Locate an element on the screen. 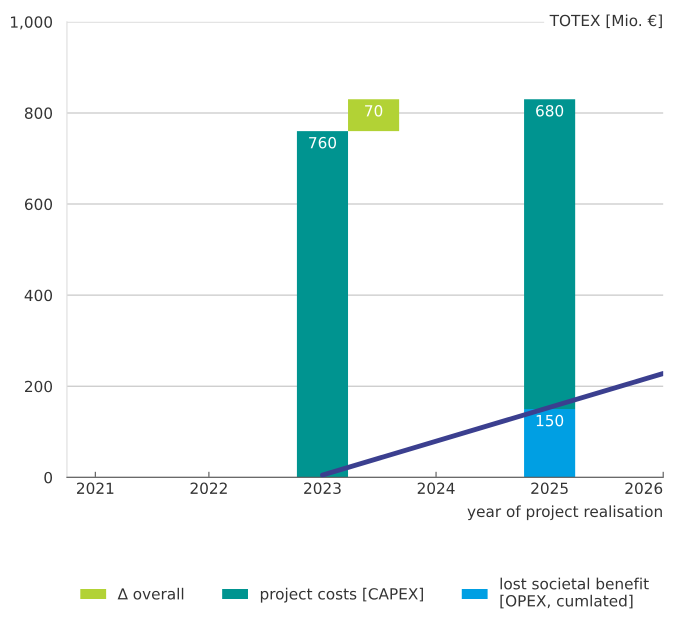 This screenshot has height=624, width=683. x-tick-label: 2021 is located at coordinates (95, 488).